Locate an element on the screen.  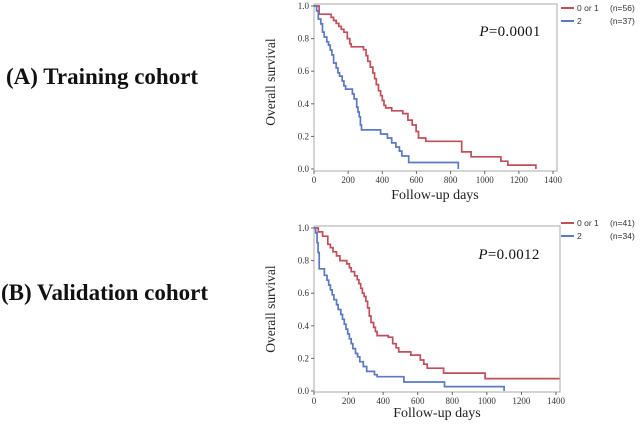
legend-count: (n=34) is located at coordinates (622, 236).